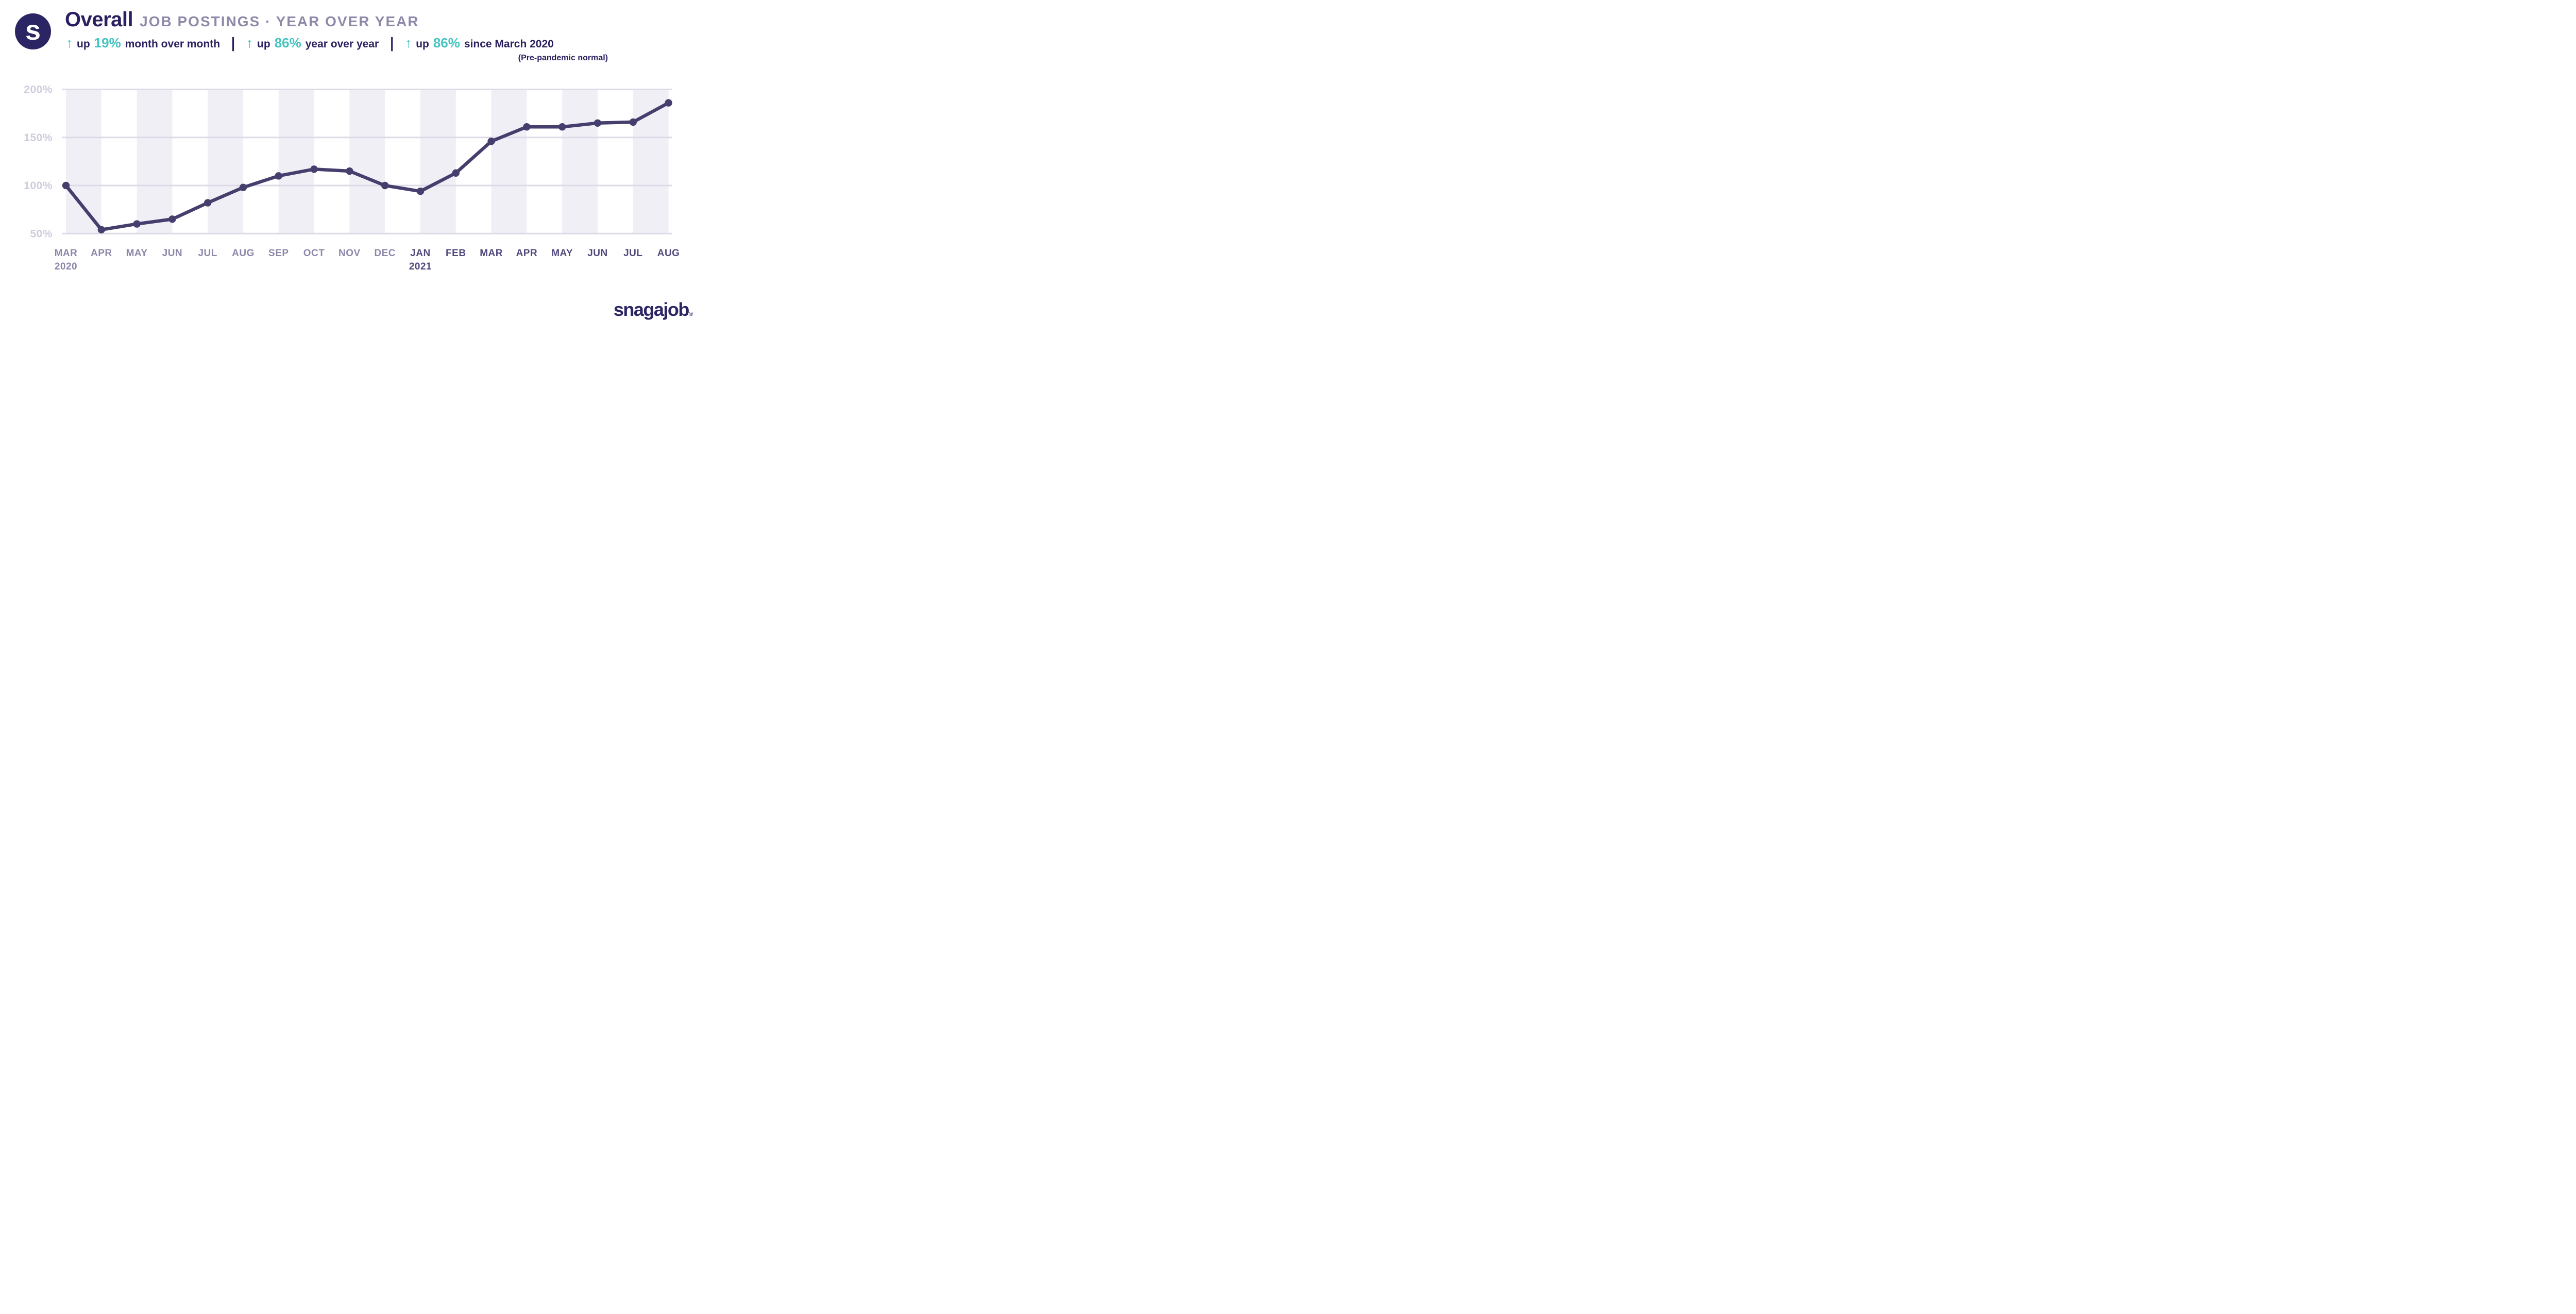 The width and height of the screenshot is (2576, 1314). Describe the element at coordinates (99, 19) in the screenshot. I see `title-main: Overall` at that location.